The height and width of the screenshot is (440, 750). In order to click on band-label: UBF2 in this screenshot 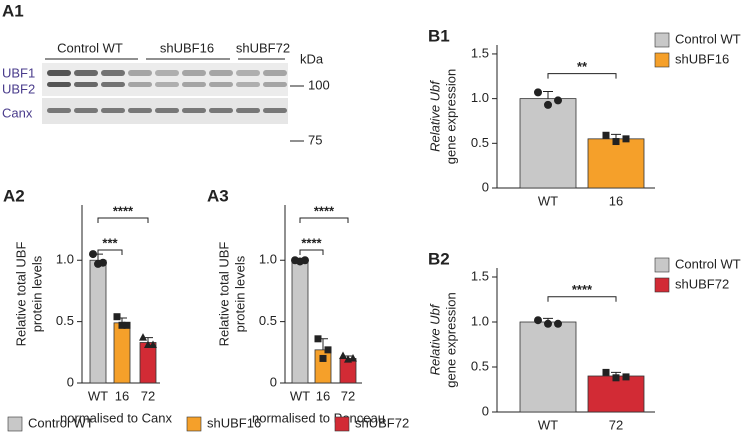, I will do `click(18, 88)`.